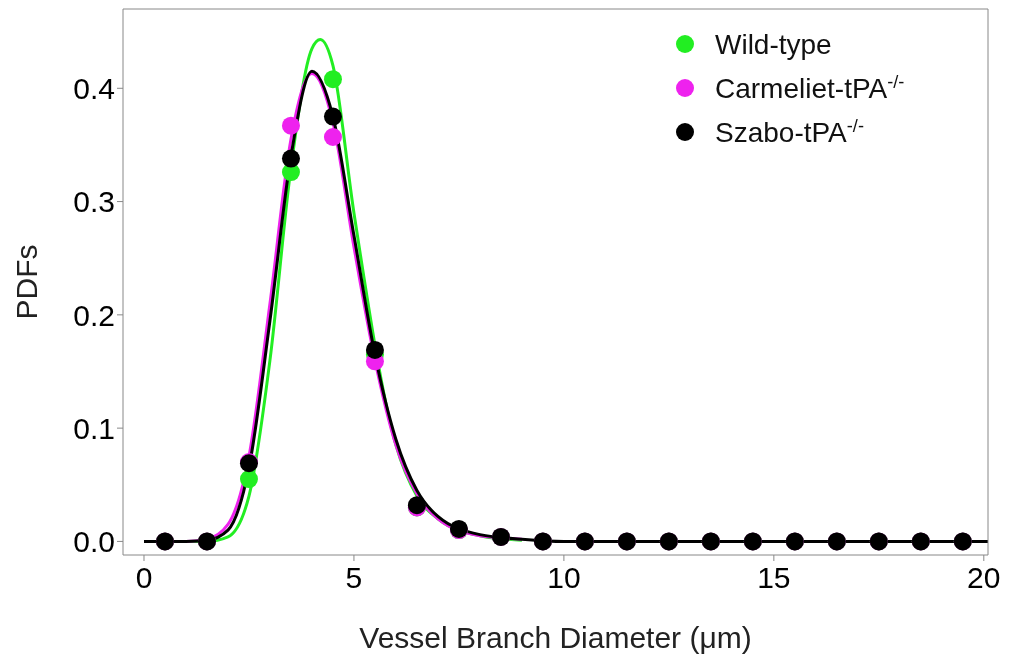 This screenshot has height=672, width=1019. What do you see at coordinates (774, 578) in the screenshot?
I see `x-tick-label: 15` at bounding box center [774, 578].